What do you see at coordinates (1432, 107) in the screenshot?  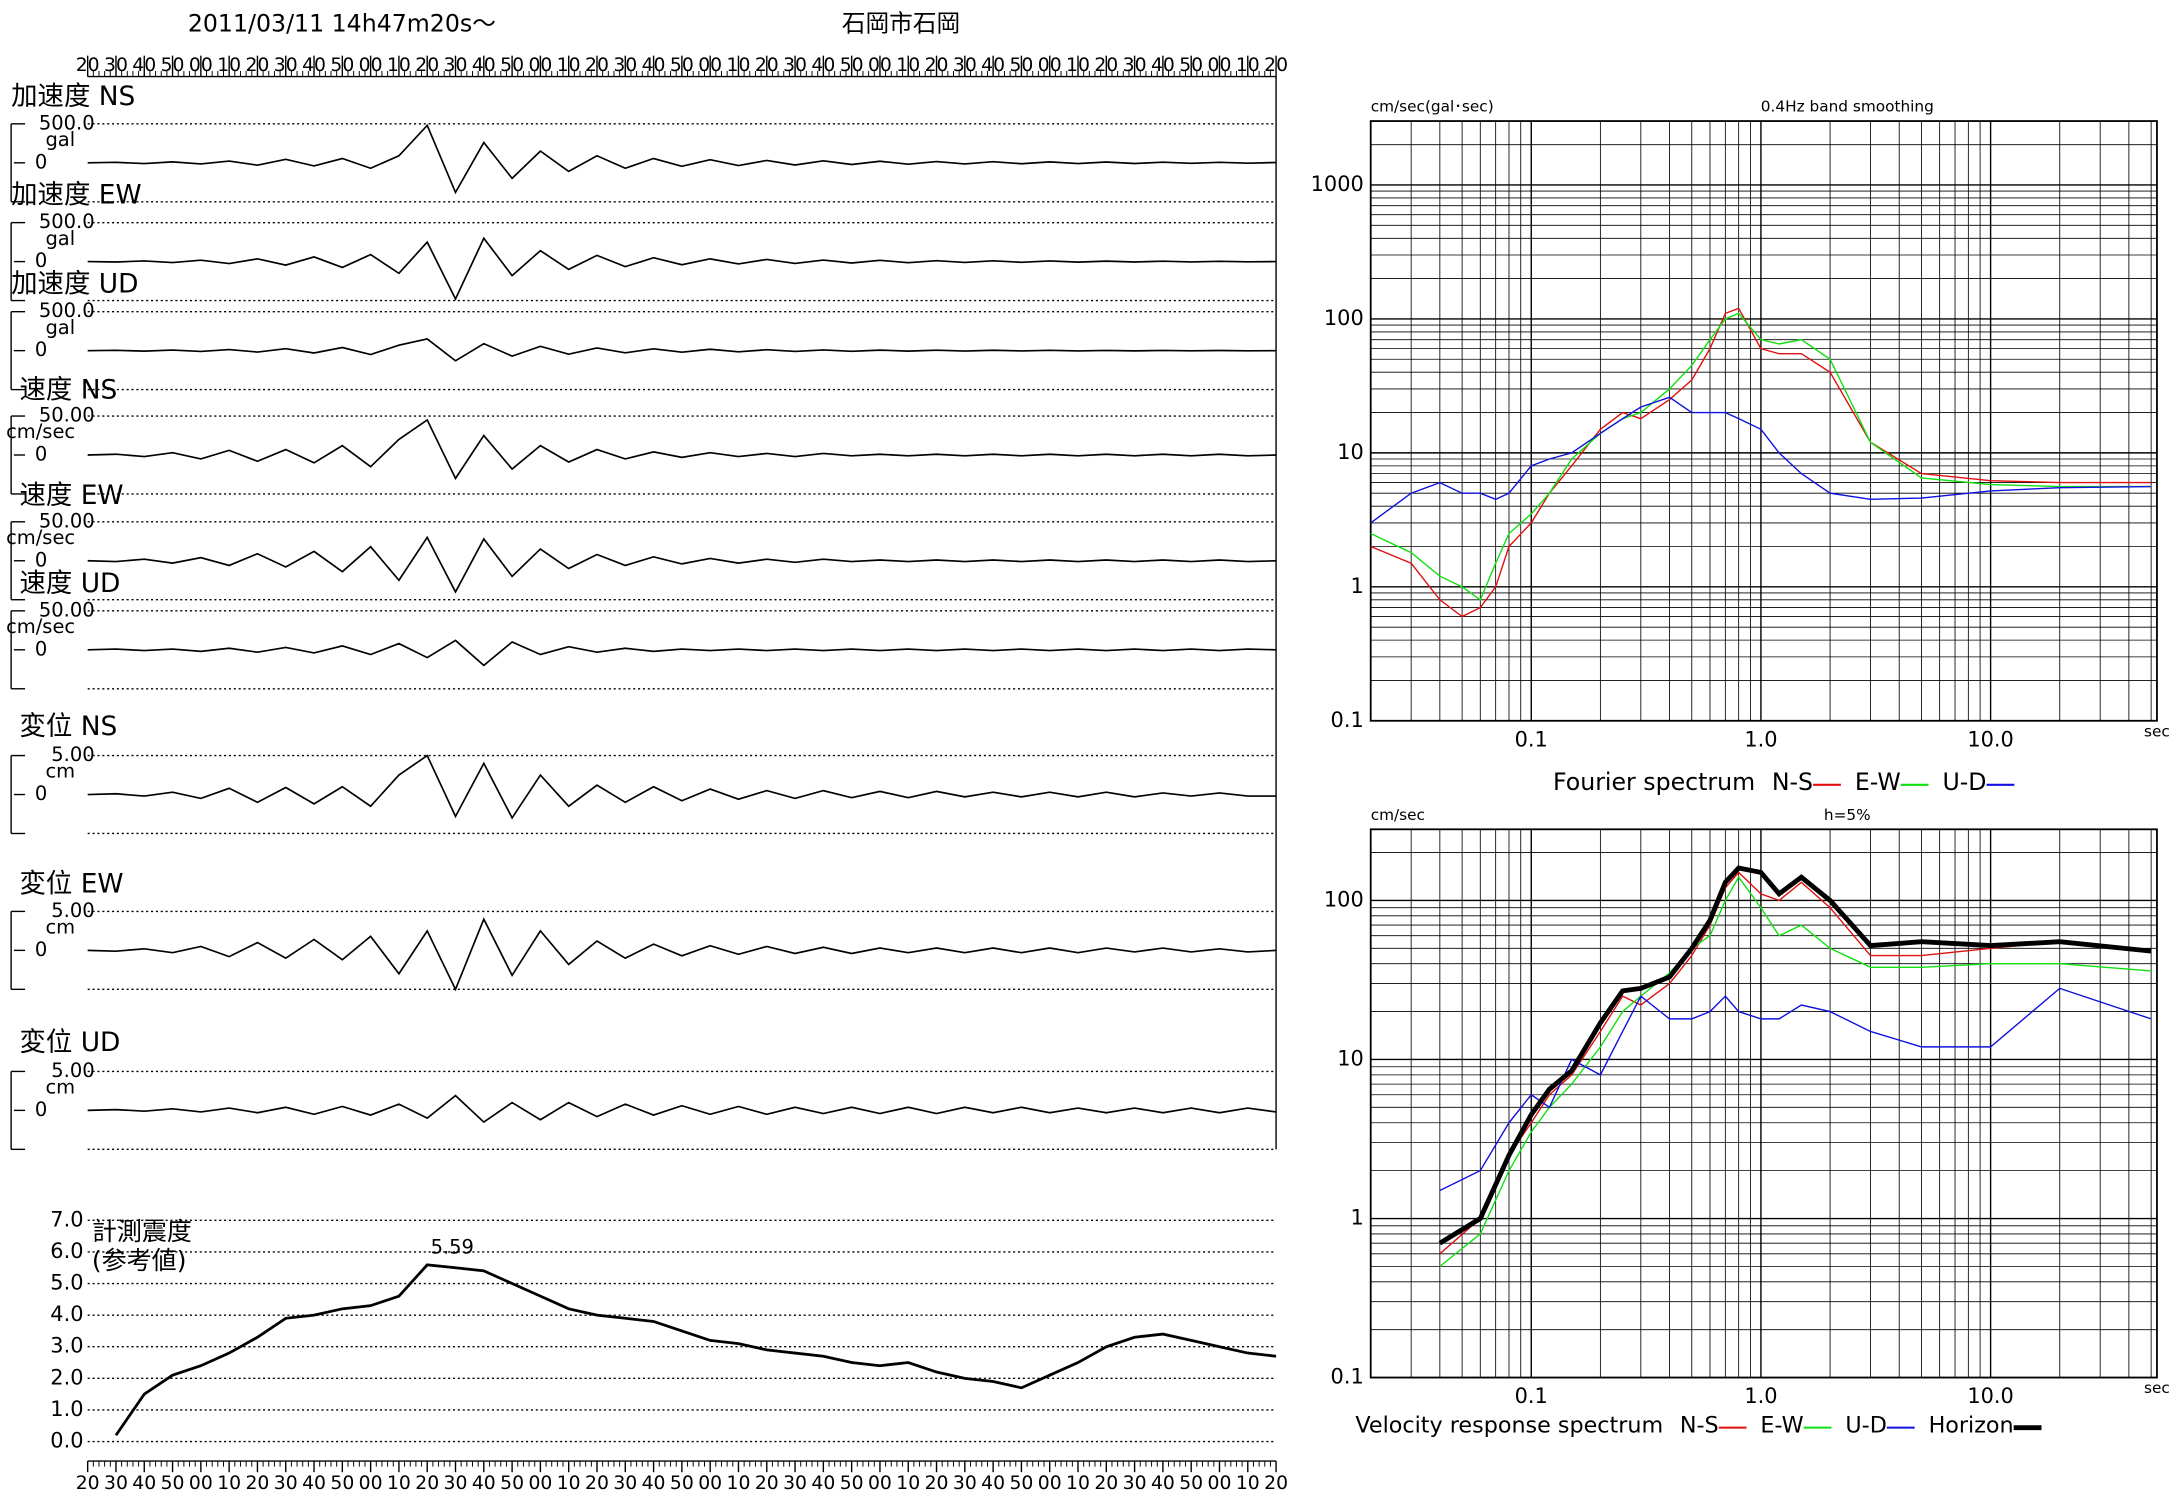 I see `y-unit: cm/sec(gal･sec)` at bounding box center [1432, 107].